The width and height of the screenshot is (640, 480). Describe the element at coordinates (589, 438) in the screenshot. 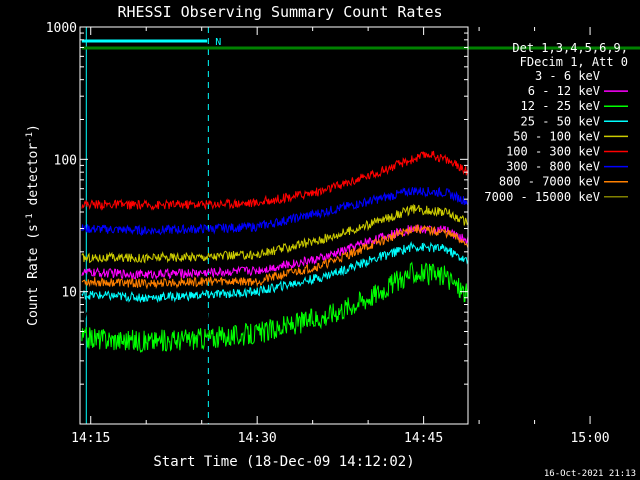

I see `x-tick-label: 15:00` at that location.